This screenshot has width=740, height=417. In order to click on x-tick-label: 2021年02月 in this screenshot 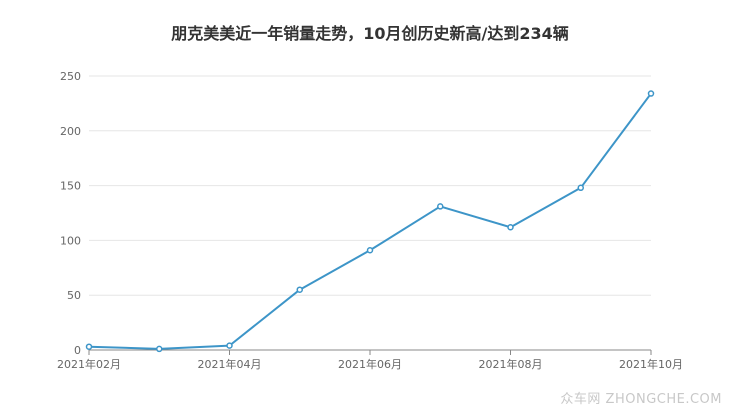, I will do `click(89, 364)`.